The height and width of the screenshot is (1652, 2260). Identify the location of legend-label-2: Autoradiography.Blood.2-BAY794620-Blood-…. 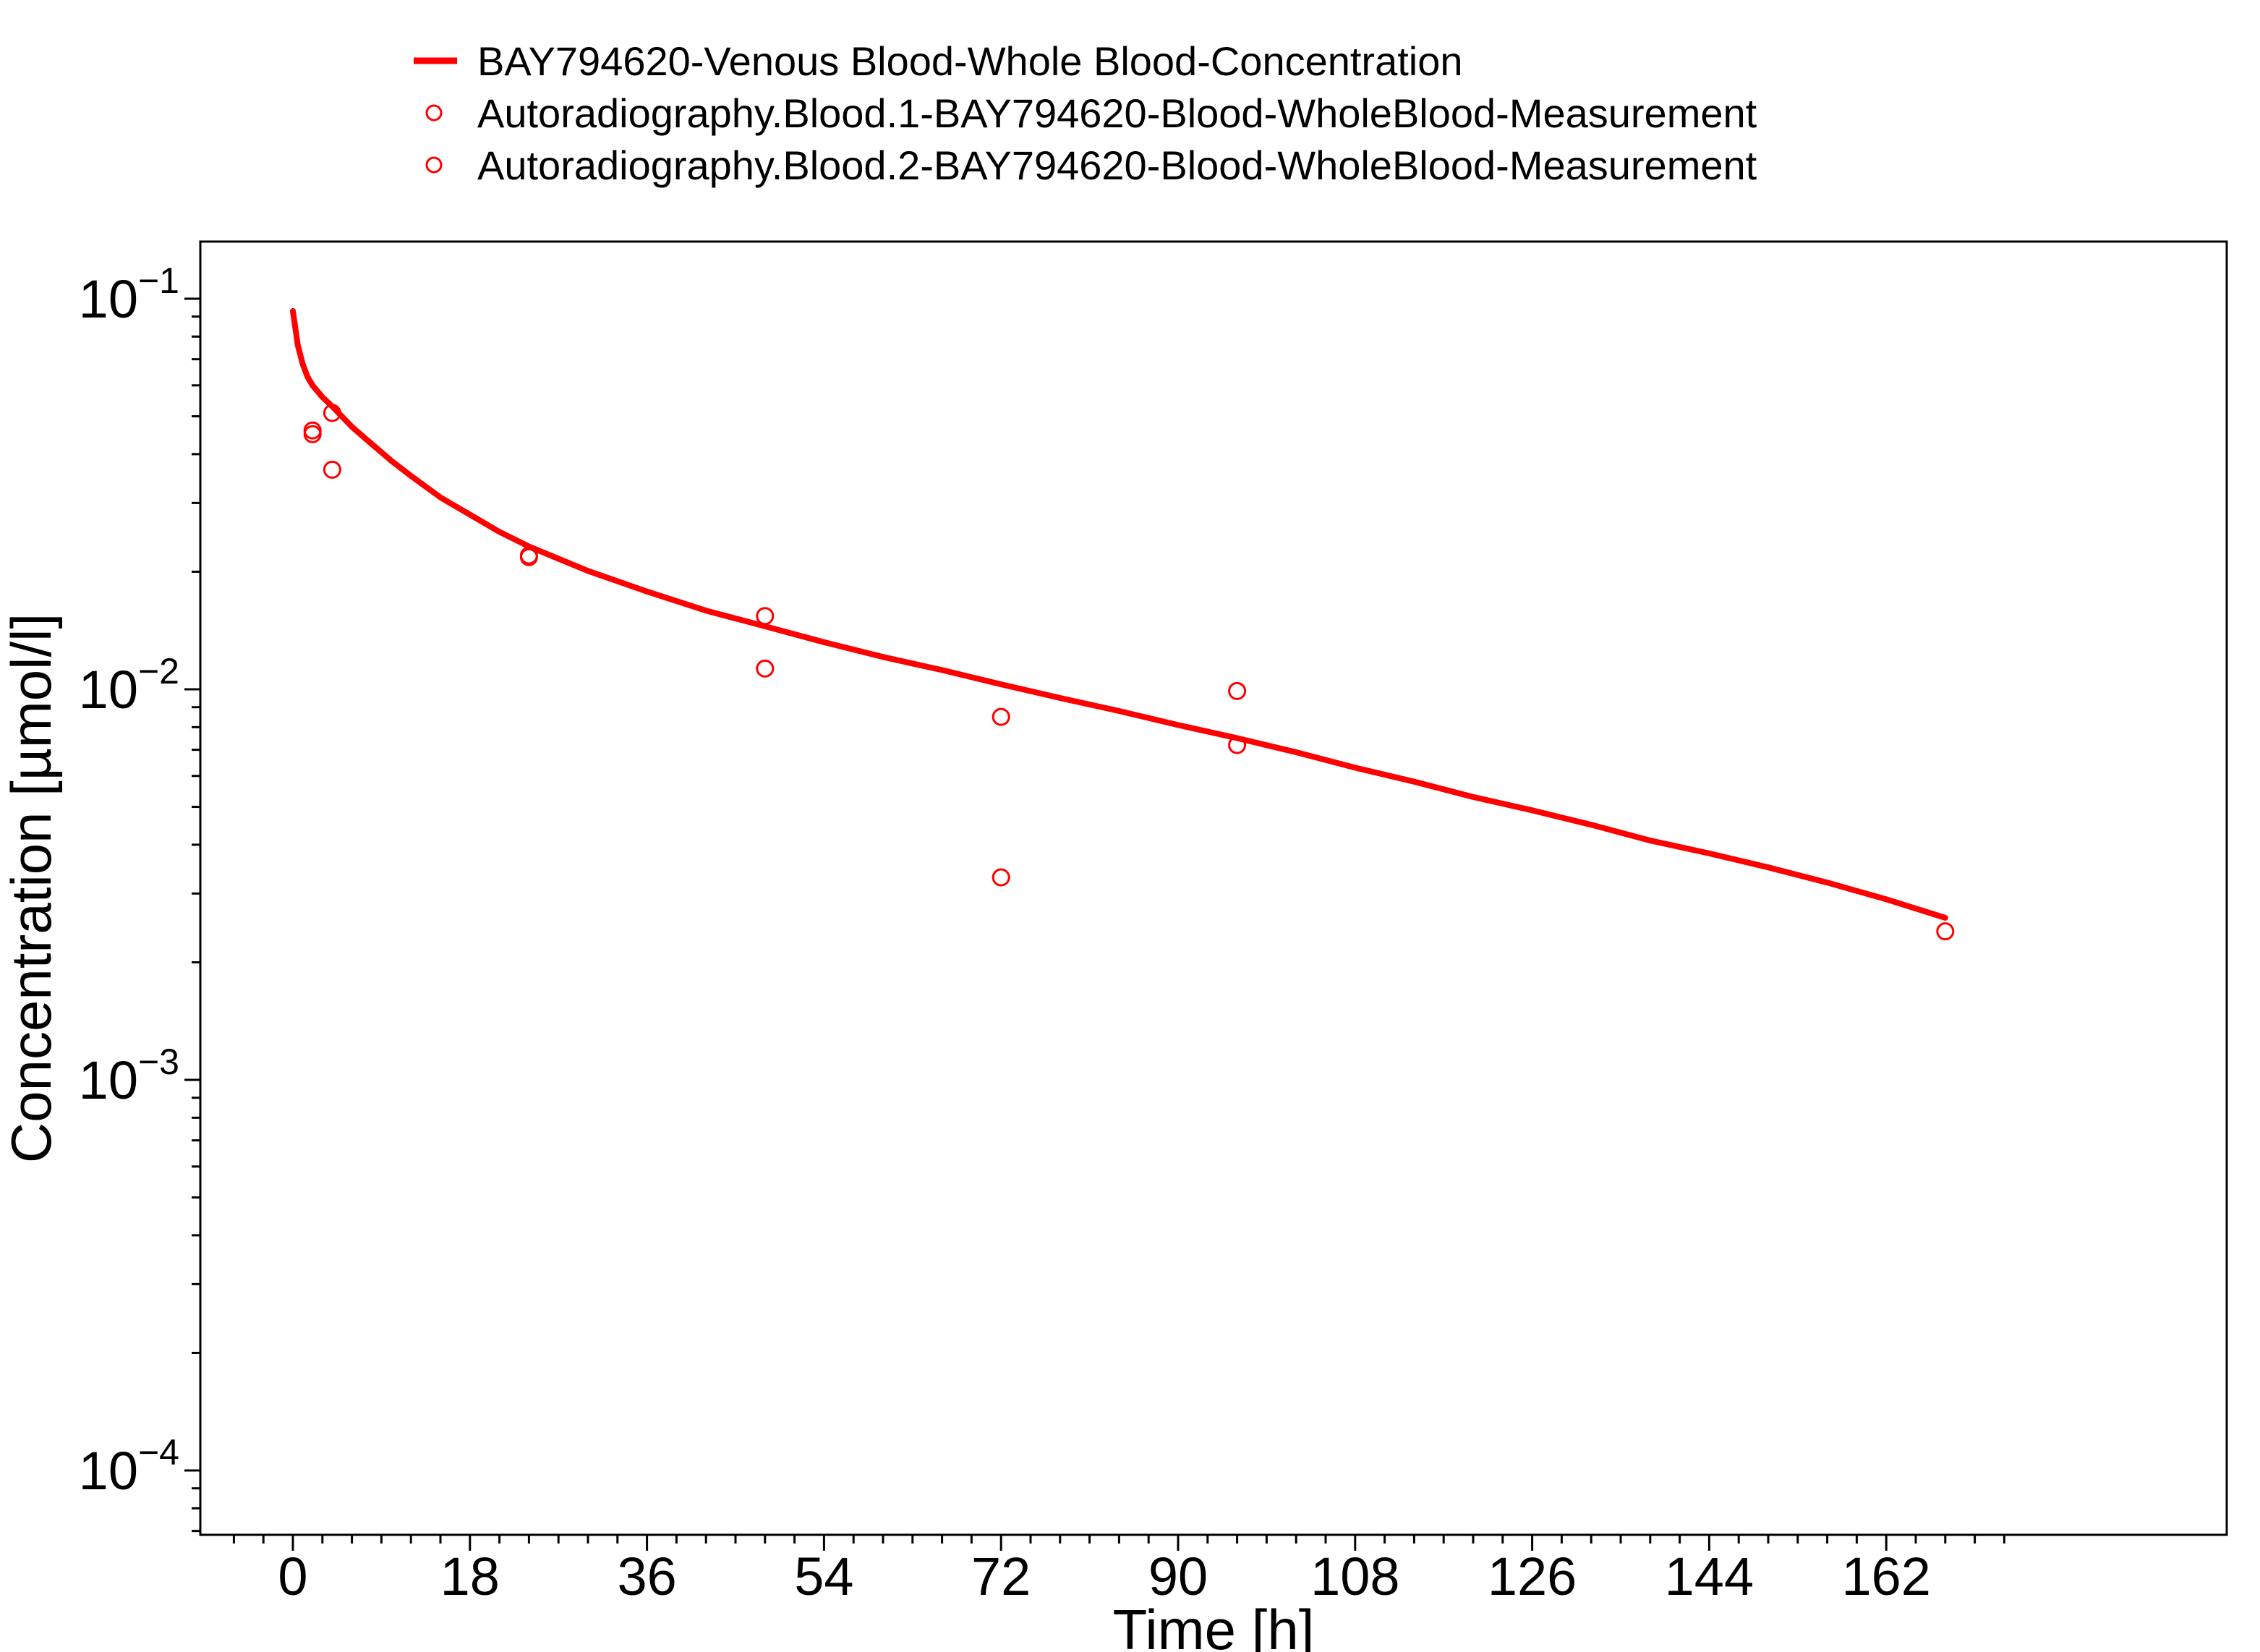
(1117, 165).